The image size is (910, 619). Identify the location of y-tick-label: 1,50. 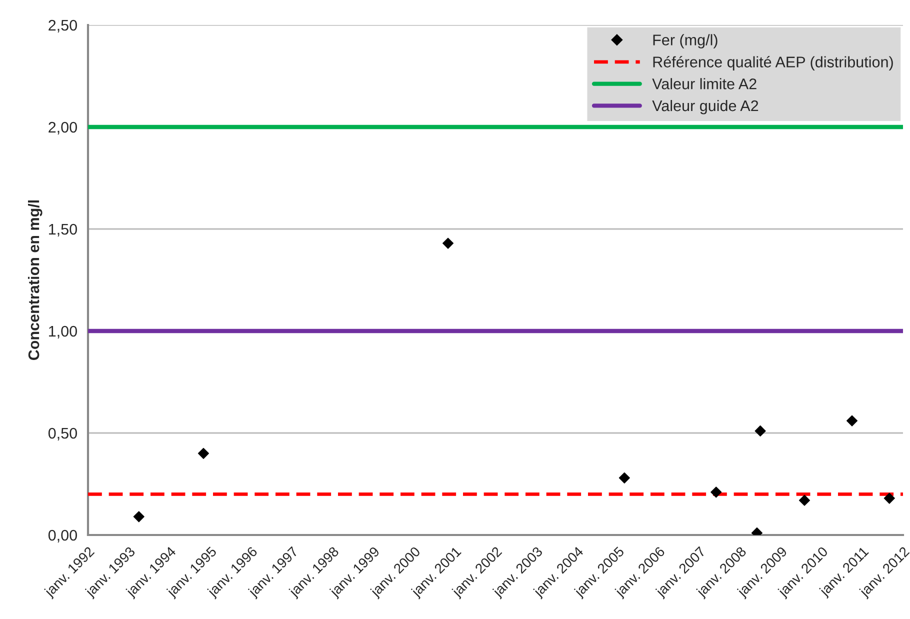
(63, 230).